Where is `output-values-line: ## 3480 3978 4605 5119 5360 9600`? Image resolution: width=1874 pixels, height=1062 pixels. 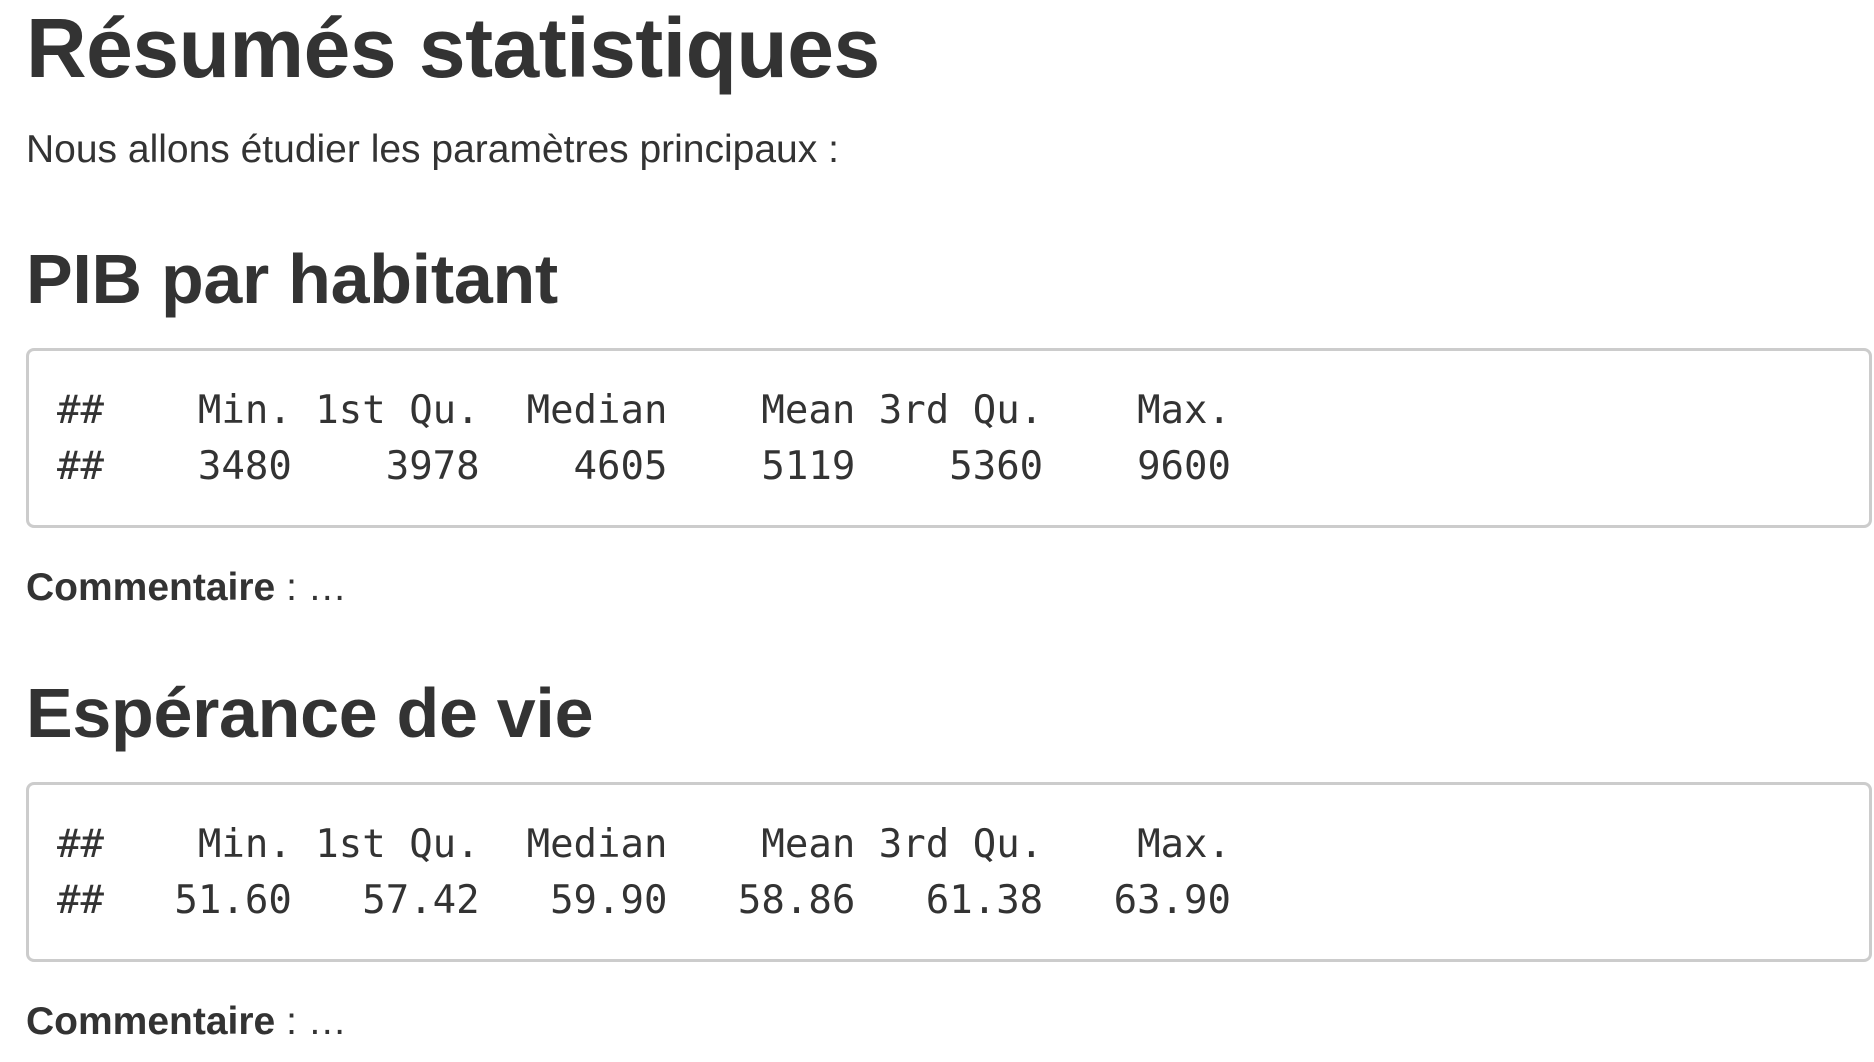
output-values-line: ## 3480 3978 4605 5119 5360 9600 is located at coordinates (656, 466).